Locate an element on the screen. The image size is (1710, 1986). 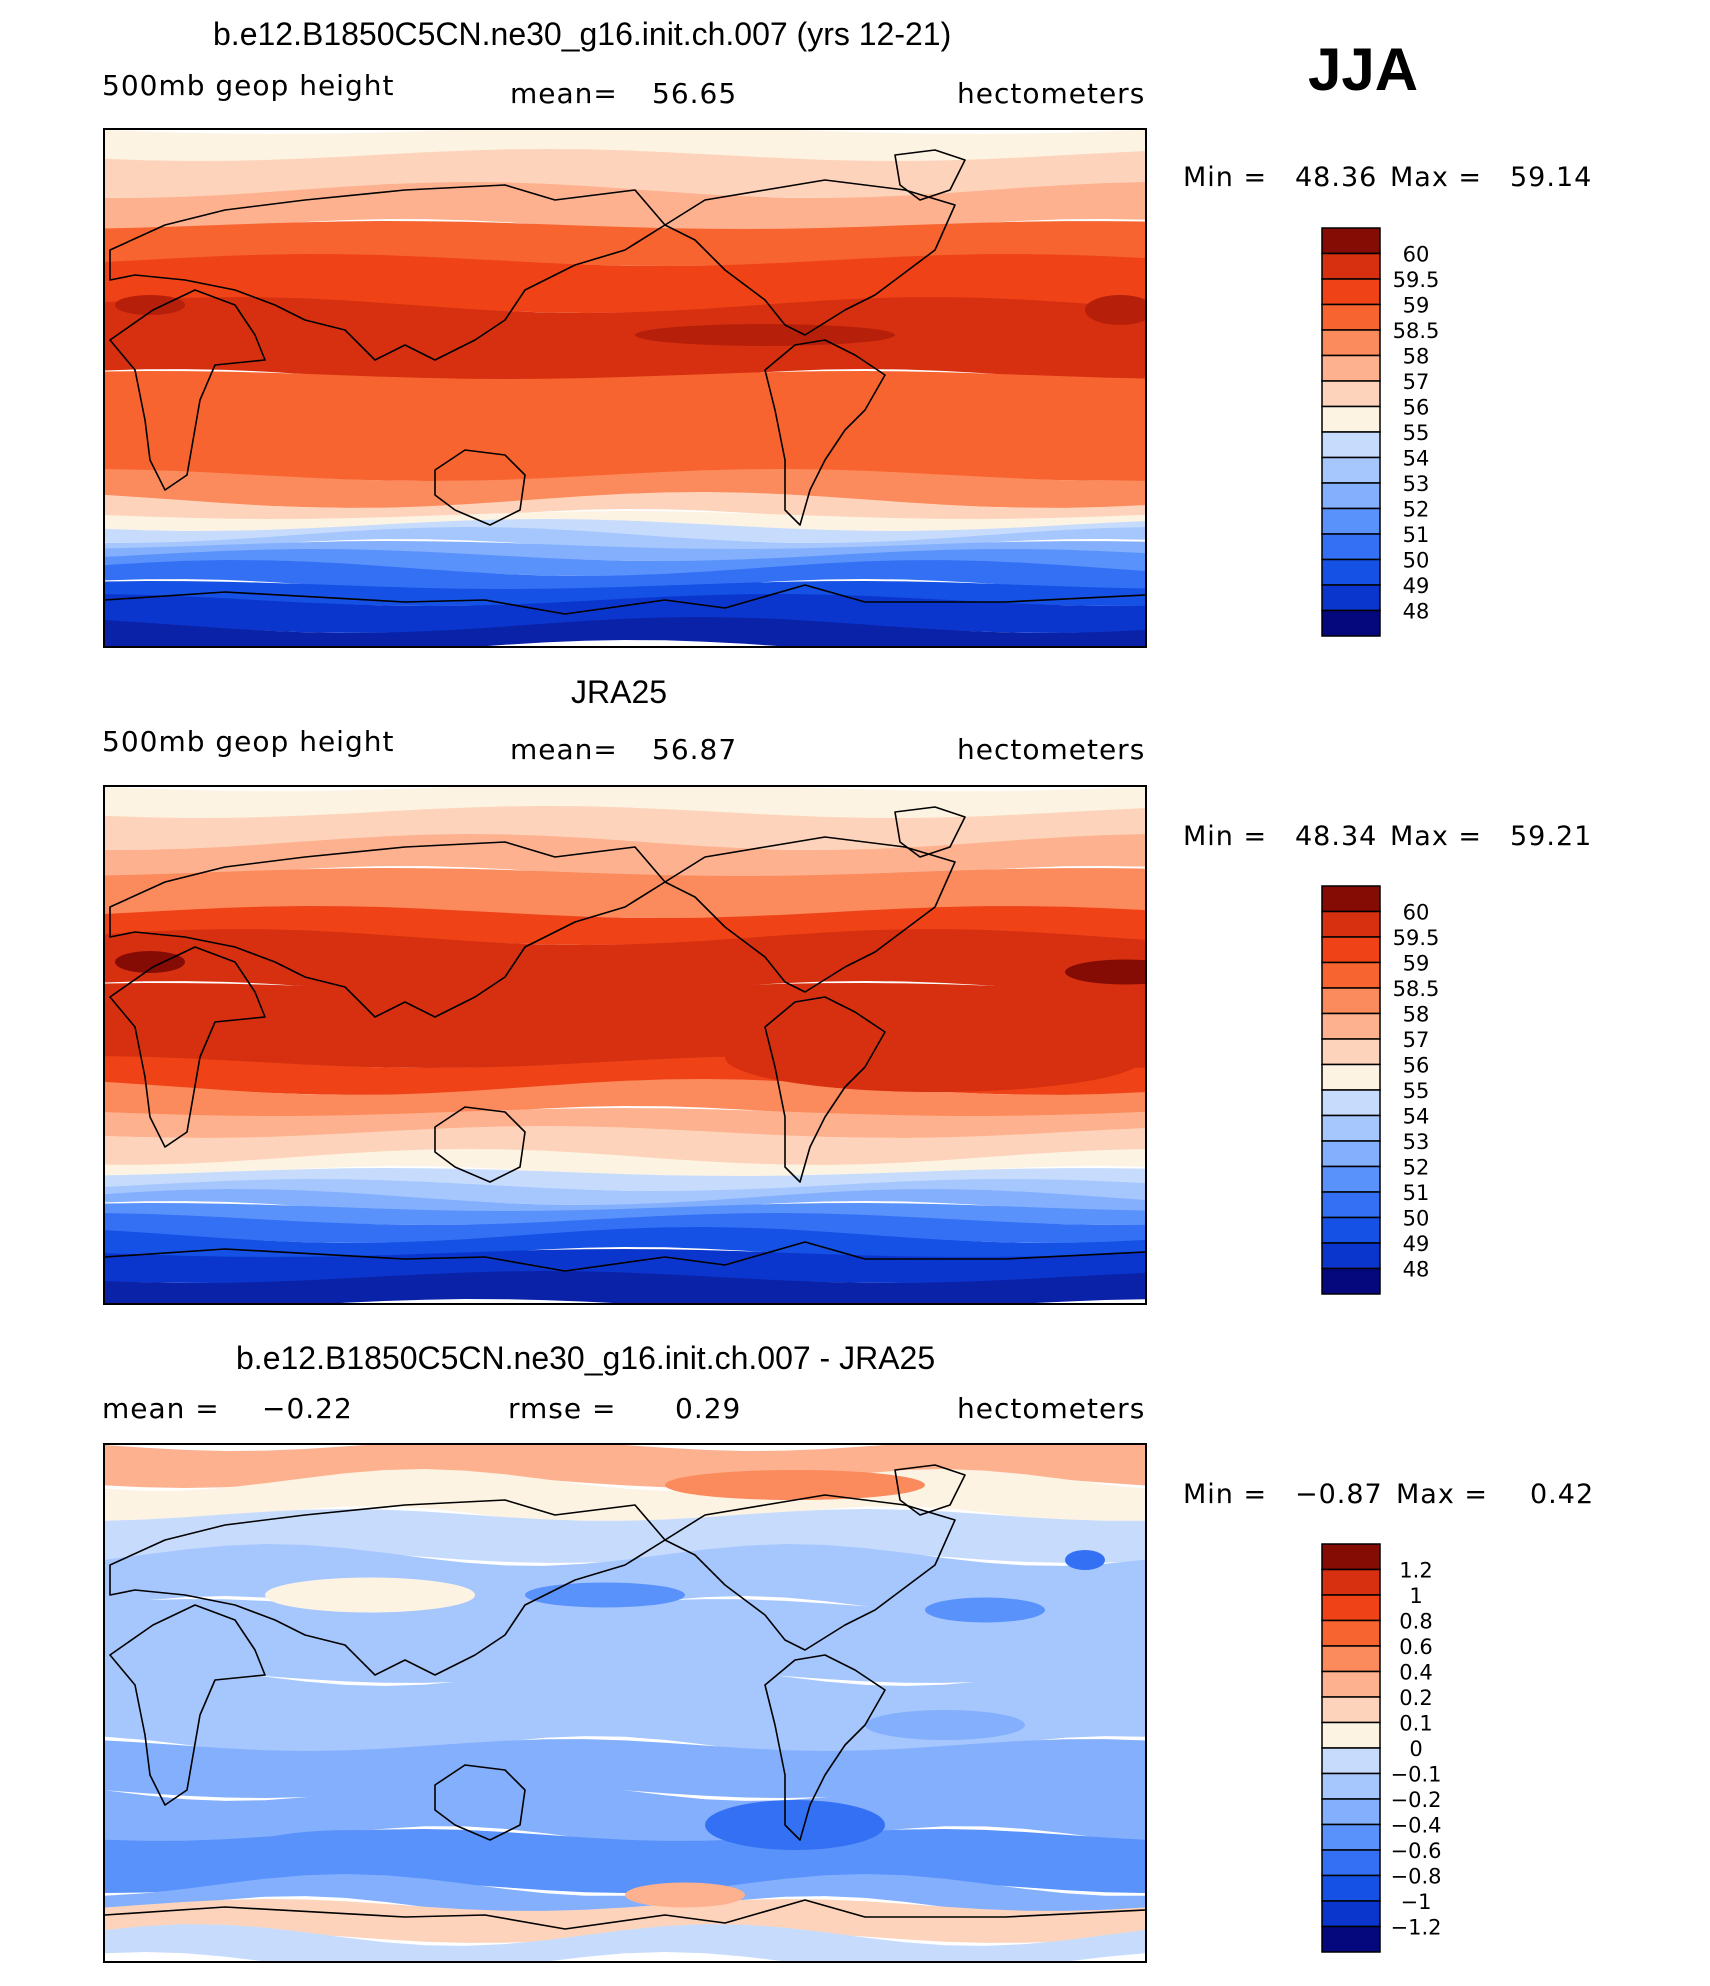
panel3-units: hectometers is located at coordinates (1051, 1408).